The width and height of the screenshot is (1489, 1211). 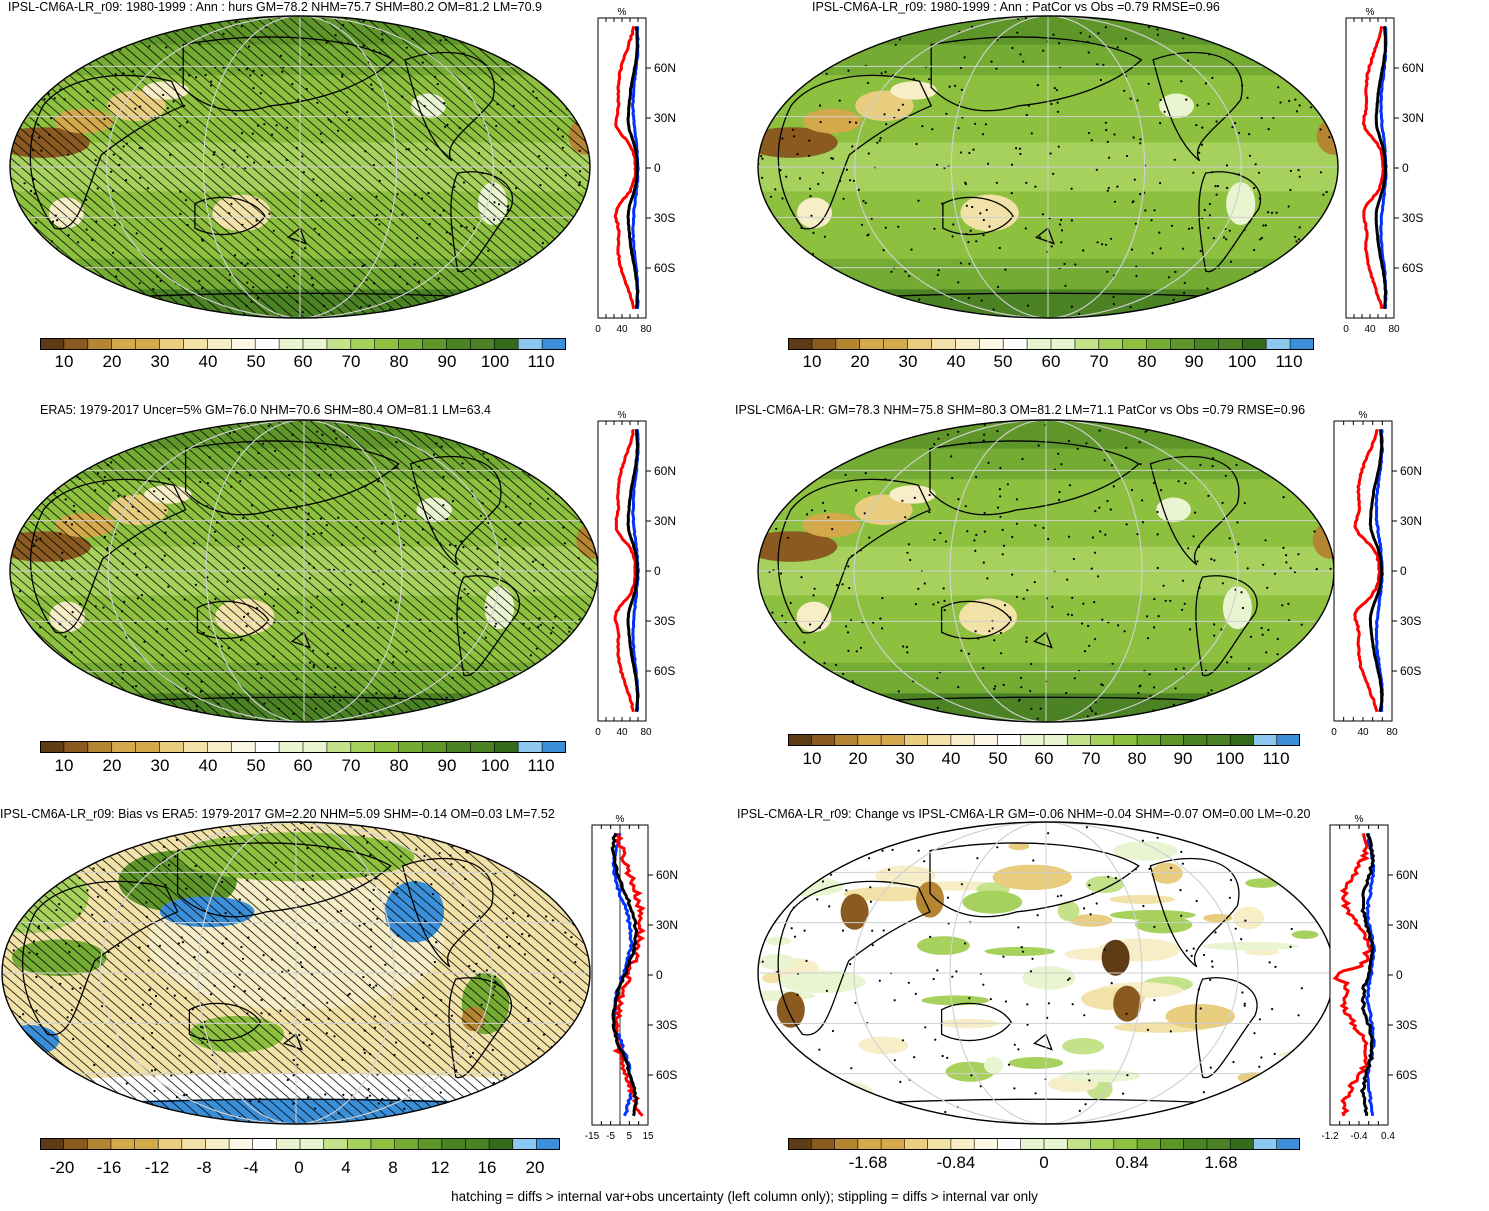 What do you see at coordinates (1405, 168) in the screenshot?
I see `lat-label: 0` at bounding box center [1405, 168].